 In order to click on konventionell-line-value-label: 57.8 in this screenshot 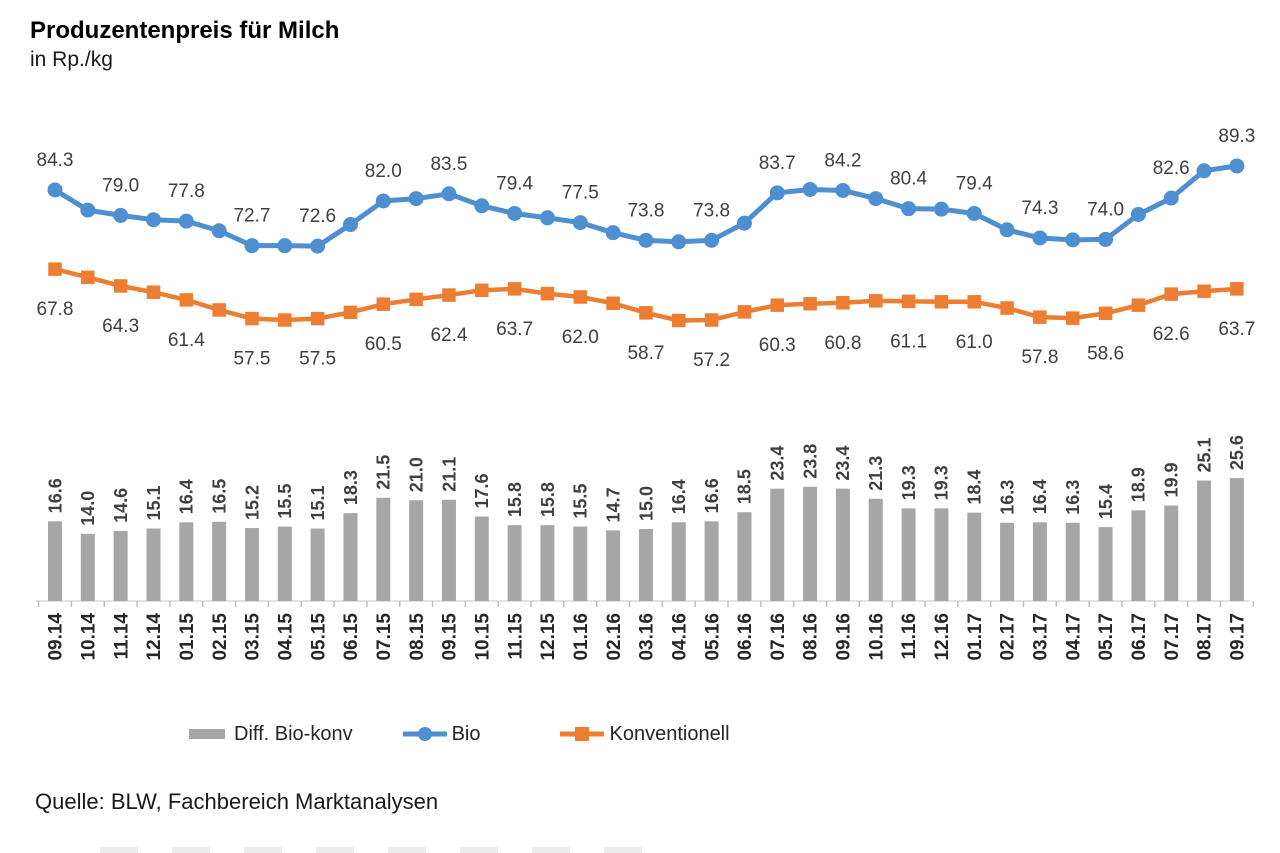, I will do `click(1039, 357)`.